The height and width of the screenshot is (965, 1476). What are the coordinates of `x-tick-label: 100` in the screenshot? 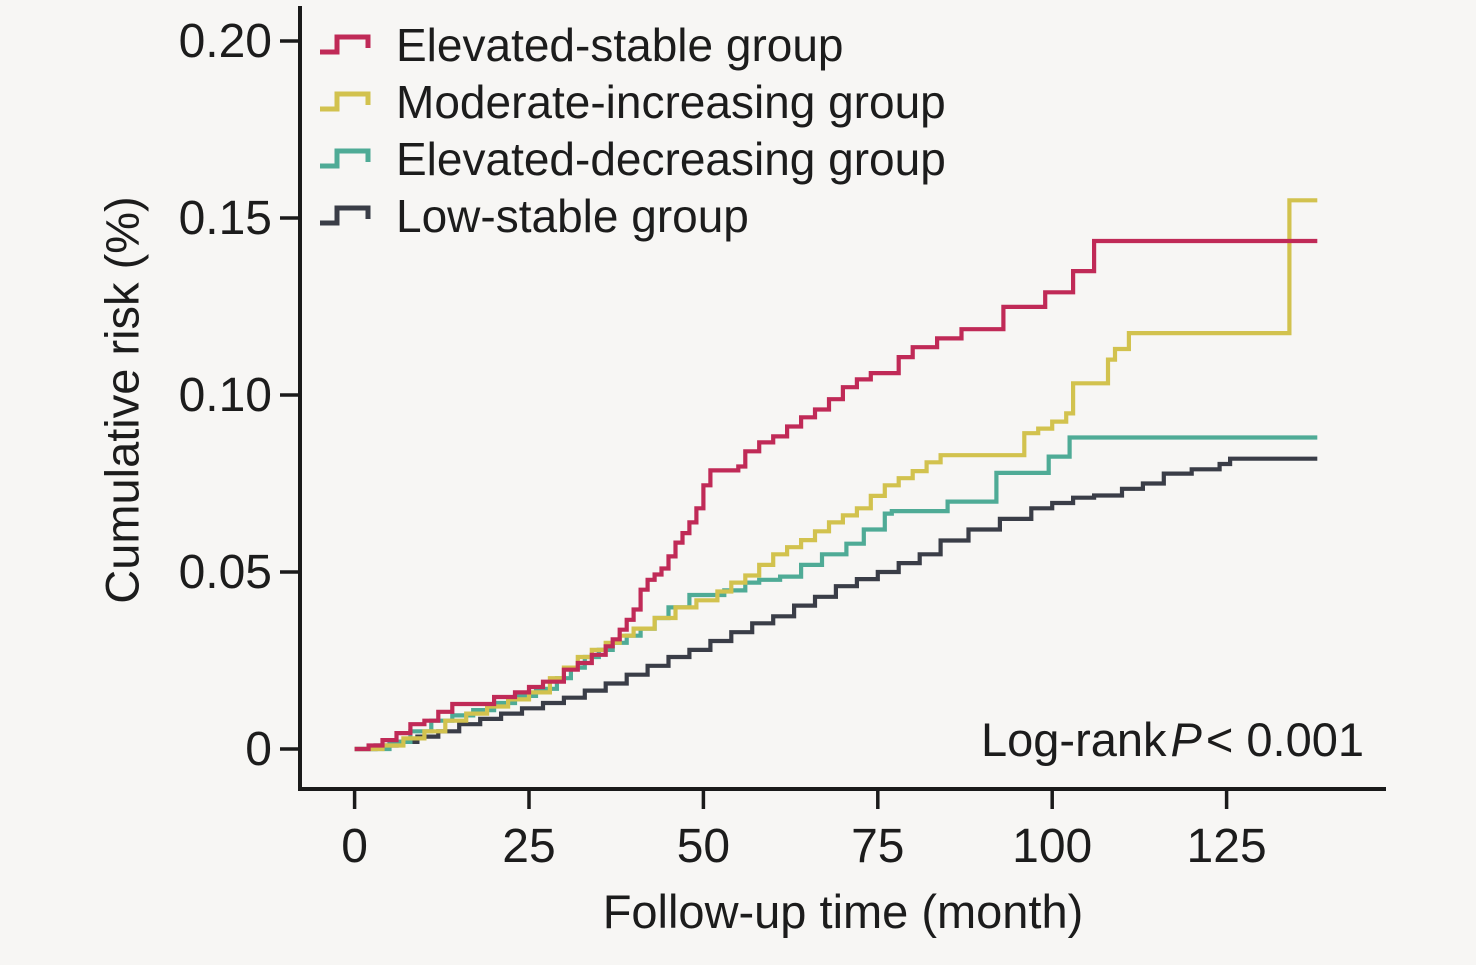 It's located at (1052, 846).